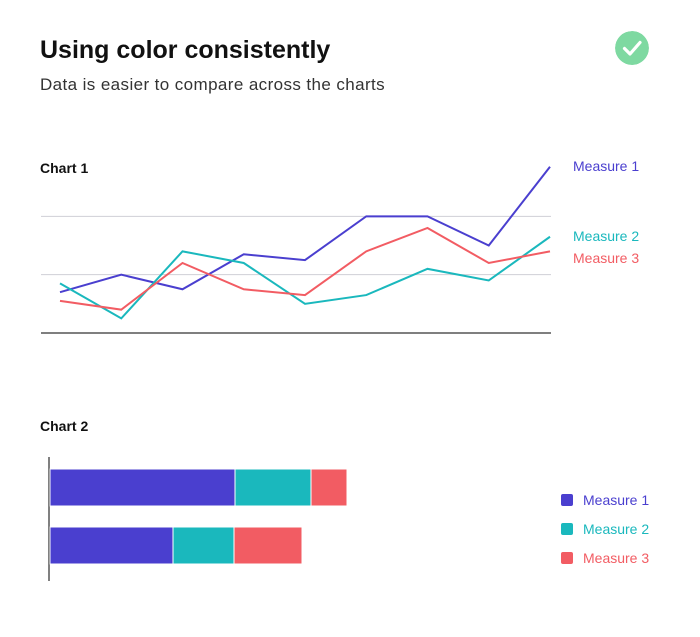  I want to click on page-title: Using color consistently, so click(185, 50).